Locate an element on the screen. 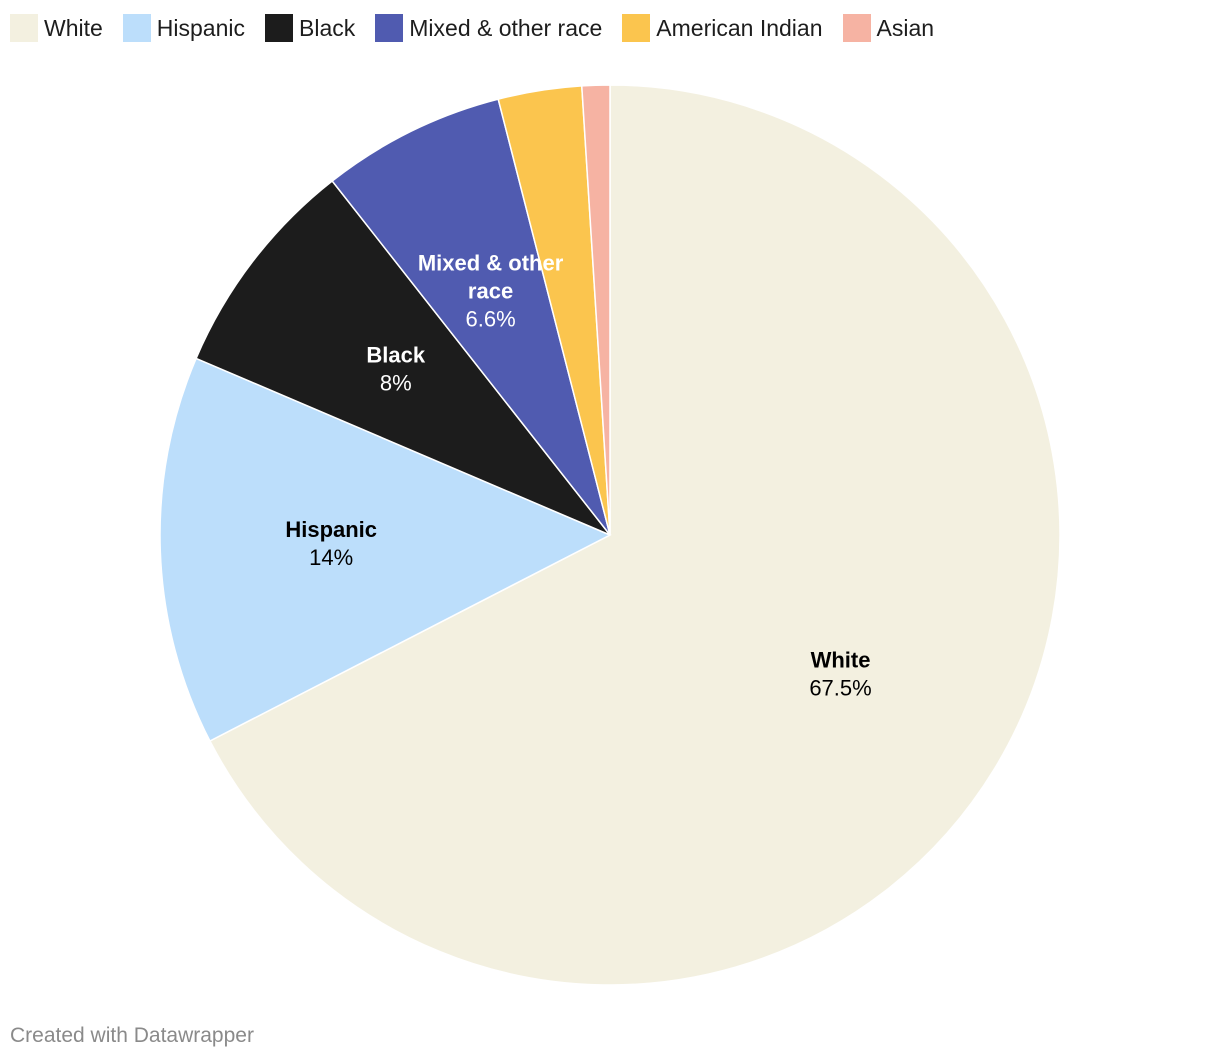 This screenshot has width=1220, height=1062. legend-swatch-black is located at coordinates (279, 28).